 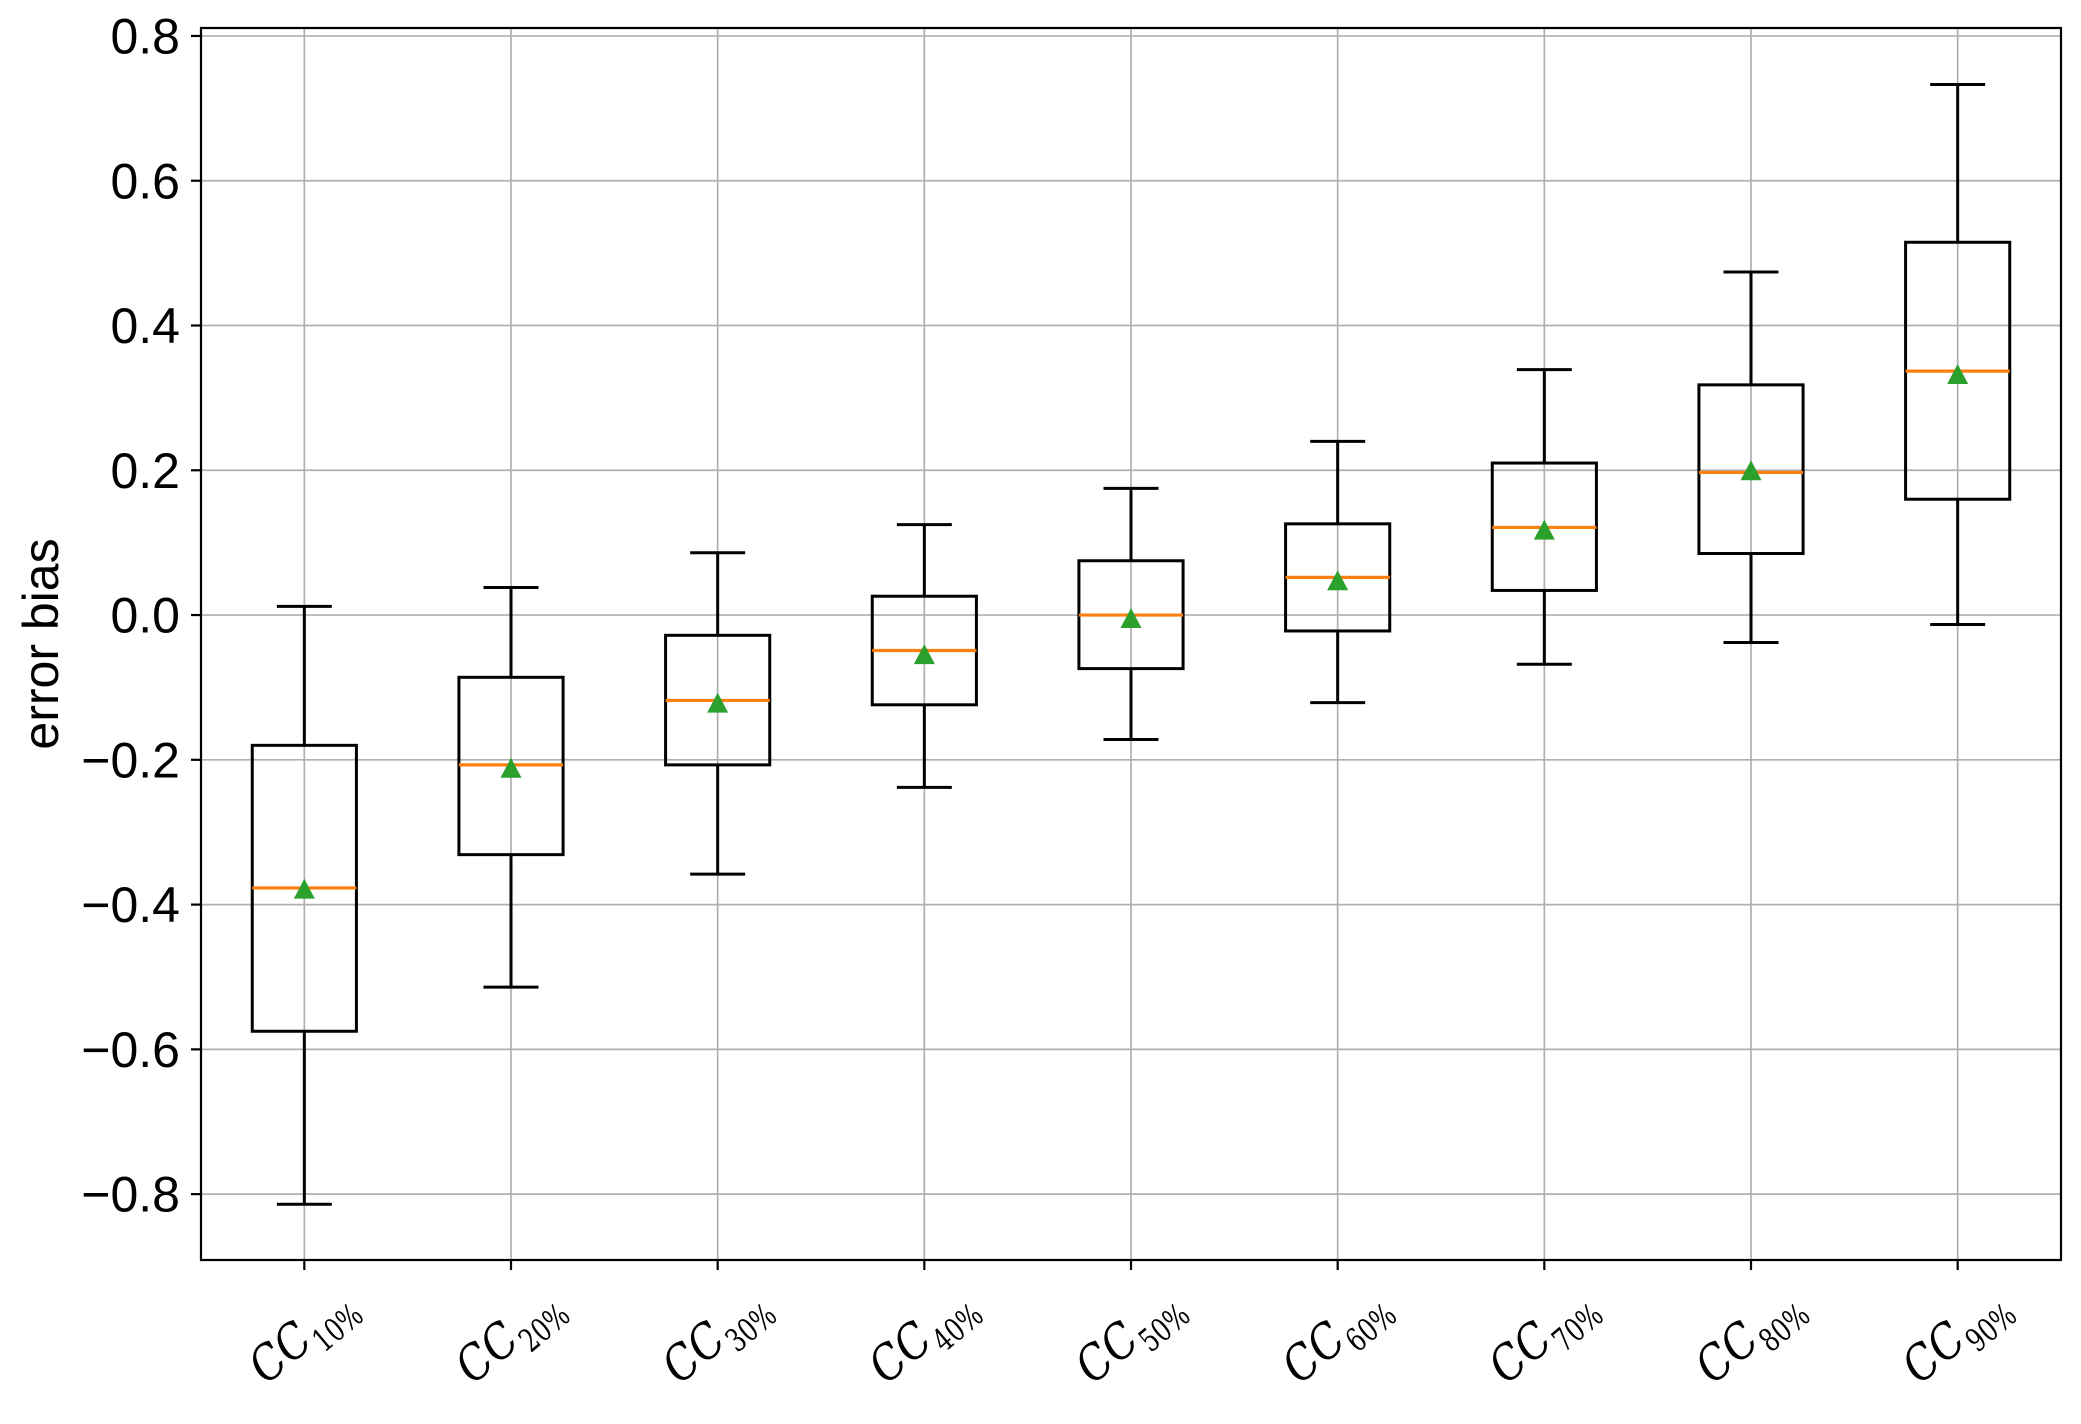 I want to click on y-tick-label: 0.2, so click(x=145, y=471).